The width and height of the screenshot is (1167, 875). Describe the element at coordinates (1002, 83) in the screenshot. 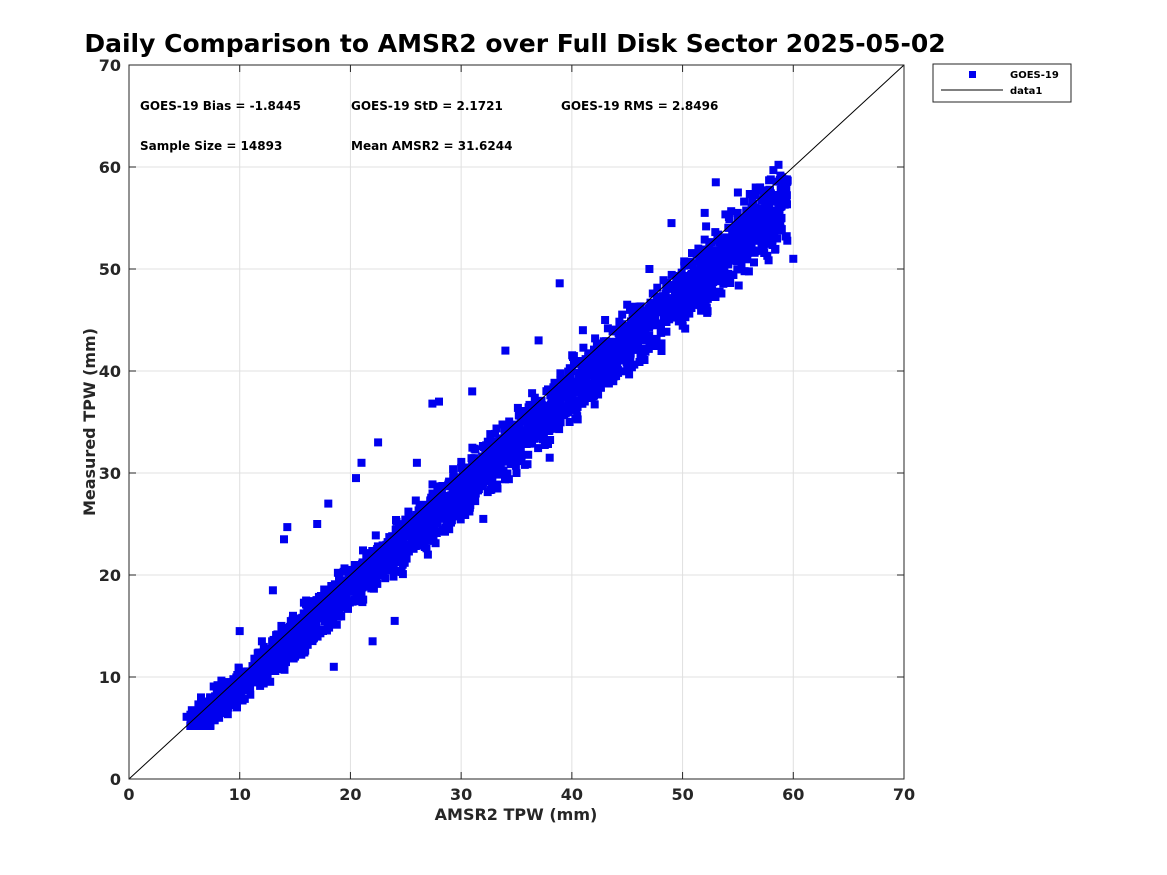

I see `legend-box` at that location.